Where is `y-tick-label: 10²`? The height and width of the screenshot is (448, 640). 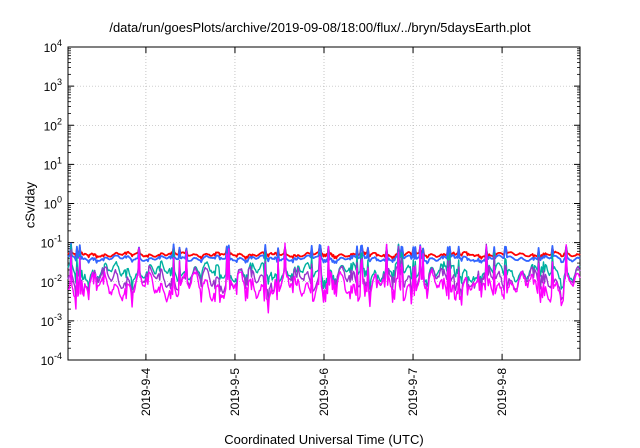
y-tick-label: 10² is located at coordinates (53, 124).